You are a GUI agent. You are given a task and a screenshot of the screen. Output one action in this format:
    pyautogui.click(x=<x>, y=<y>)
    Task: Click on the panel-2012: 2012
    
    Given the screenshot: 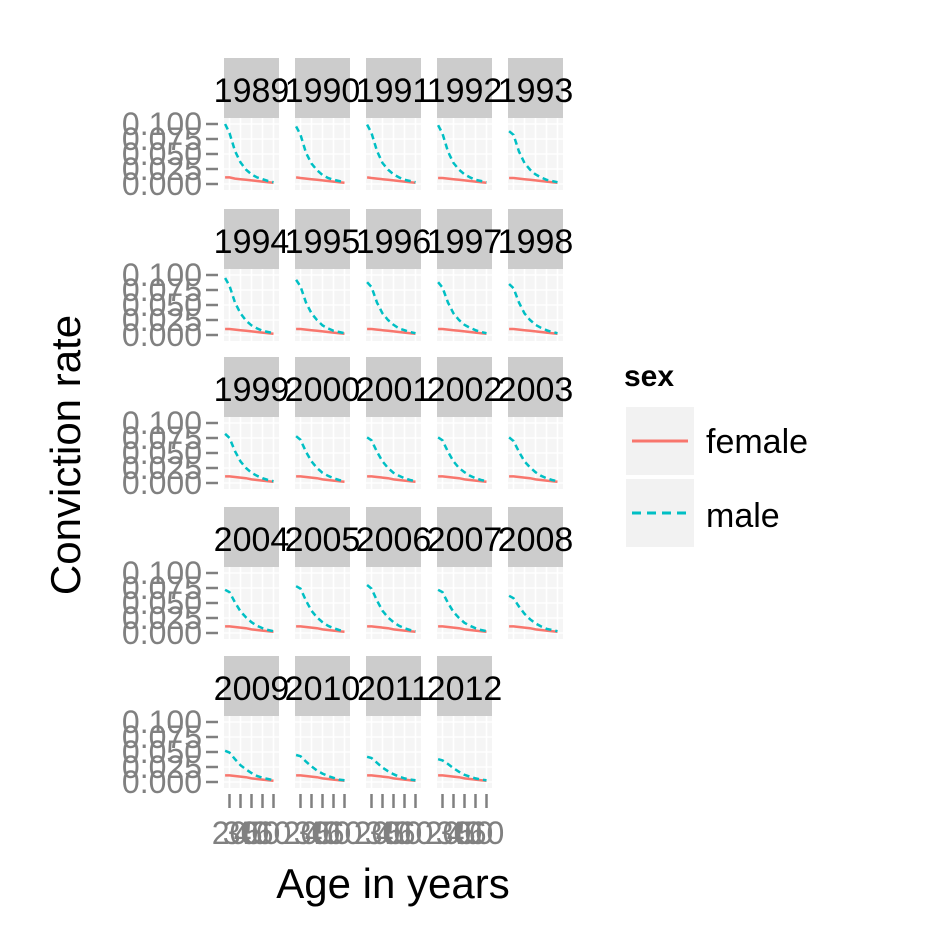 What is the action you would take?
    pyautogui.click(x=465, y=722)
    